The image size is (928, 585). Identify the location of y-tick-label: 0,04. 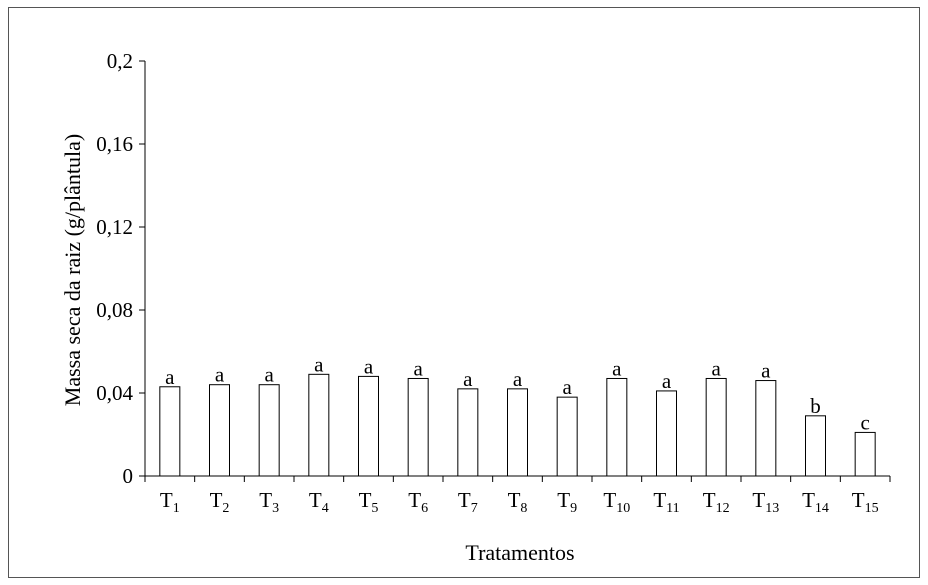
(114, 393).